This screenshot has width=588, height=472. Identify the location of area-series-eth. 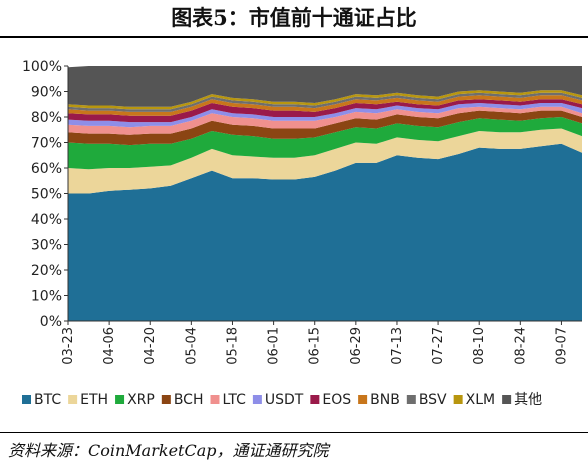
(325, 161).